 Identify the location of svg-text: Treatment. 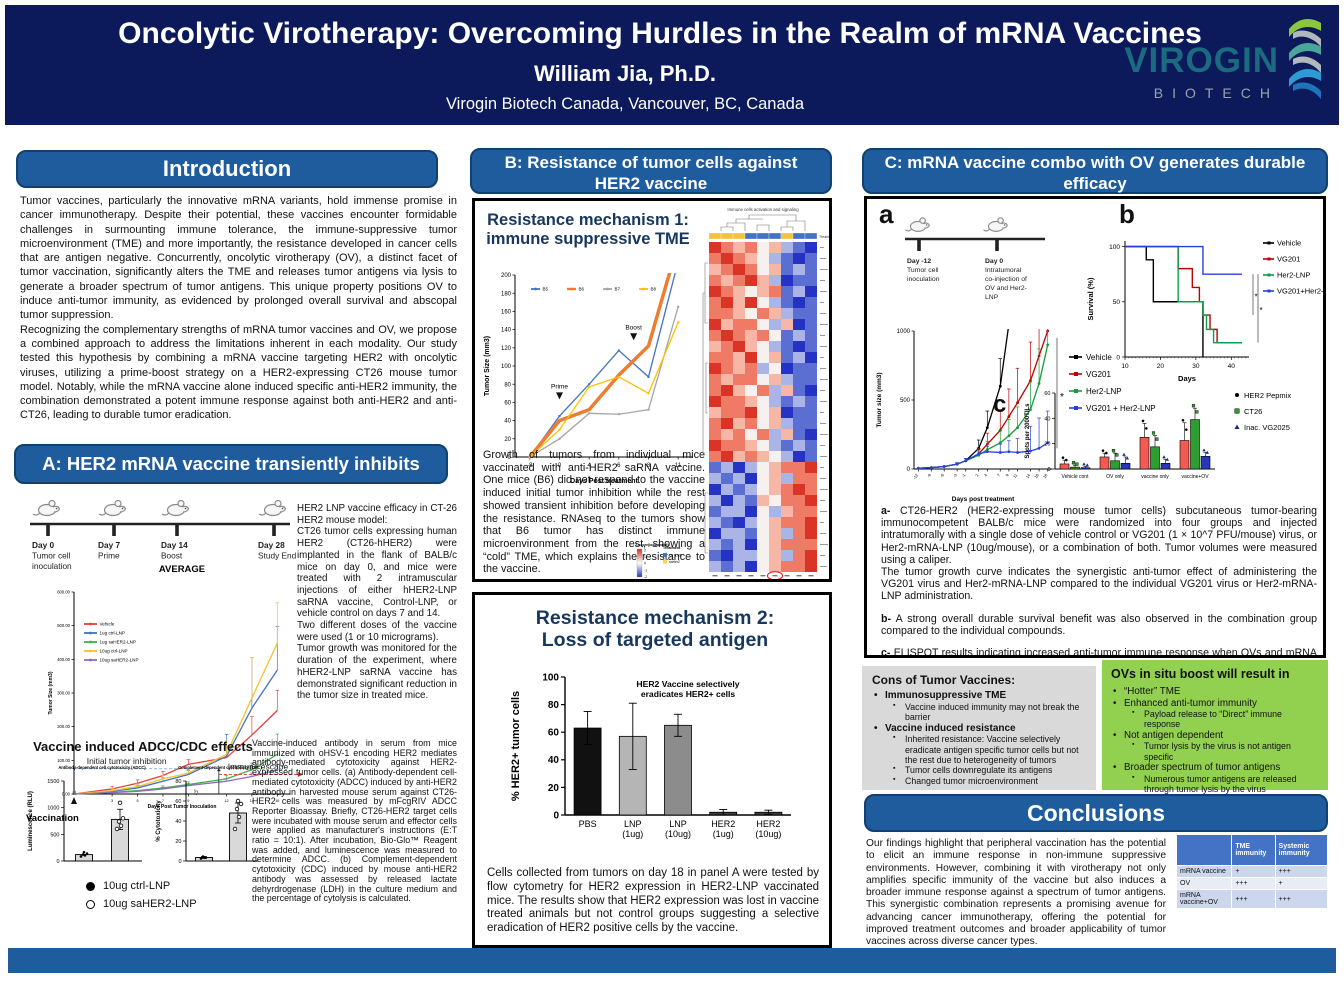
(825, 237).